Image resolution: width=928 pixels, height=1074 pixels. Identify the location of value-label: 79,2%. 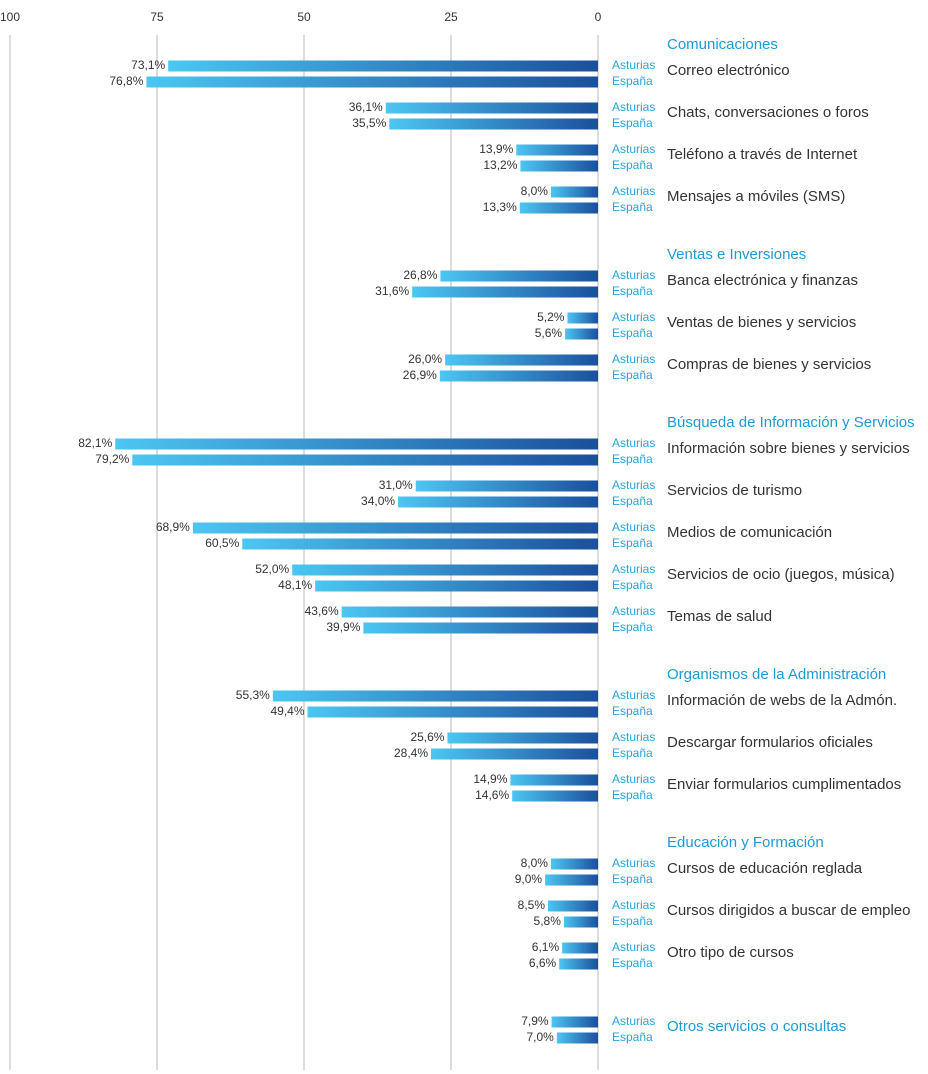
(112, 459).